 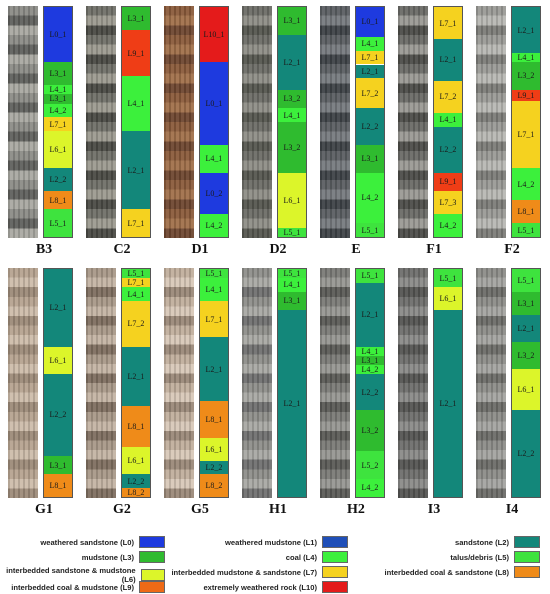 I want to click on legend-item: weathered mudstone (L1), so click(x=286, y=542).